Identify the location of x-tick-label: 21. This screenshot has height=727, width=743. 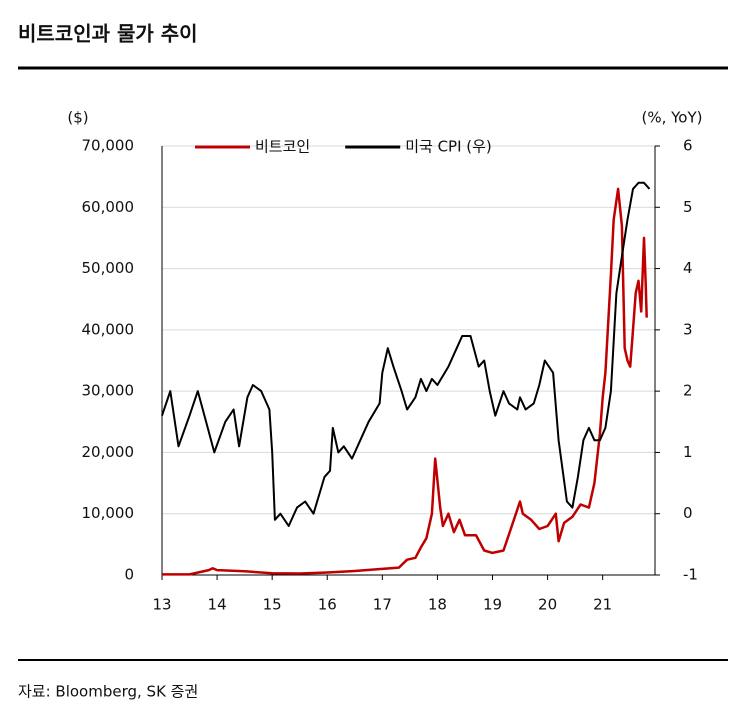
(602, 605).